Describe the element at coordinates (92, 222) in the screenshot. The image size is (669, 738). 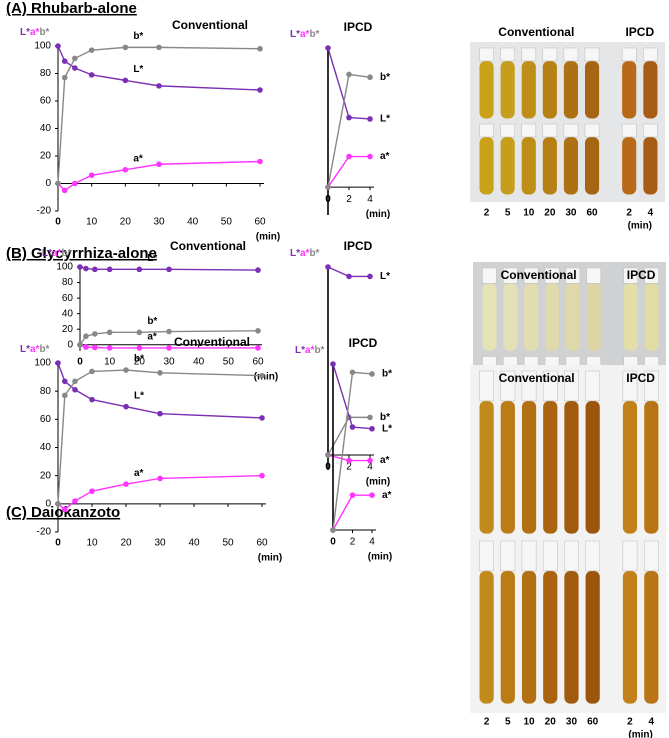
I see `x-tick-label: 10` at that location.